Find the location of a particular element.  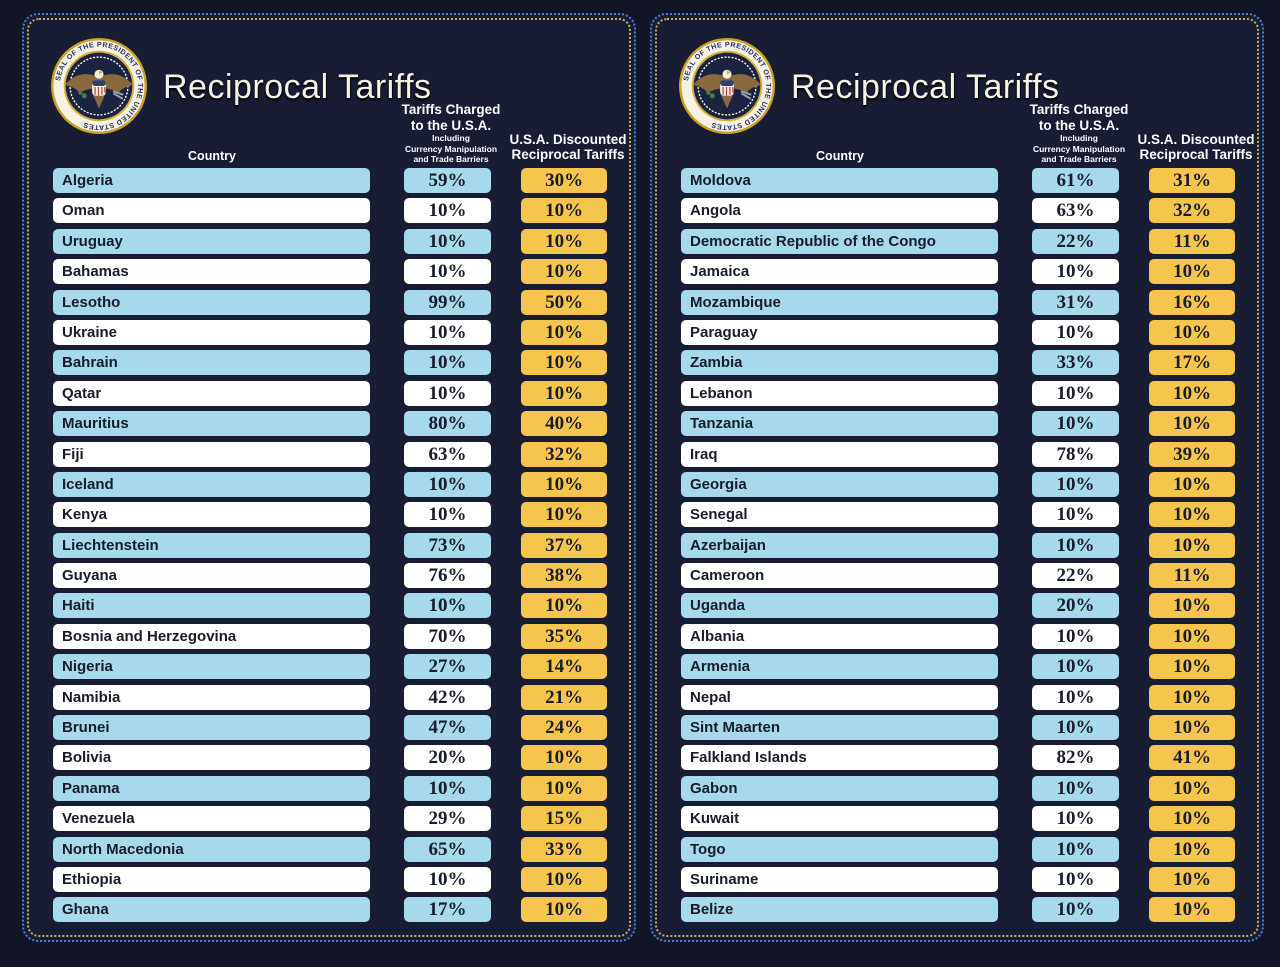

table-row: Oman 10% 10% is located at coordinates (330, 211).